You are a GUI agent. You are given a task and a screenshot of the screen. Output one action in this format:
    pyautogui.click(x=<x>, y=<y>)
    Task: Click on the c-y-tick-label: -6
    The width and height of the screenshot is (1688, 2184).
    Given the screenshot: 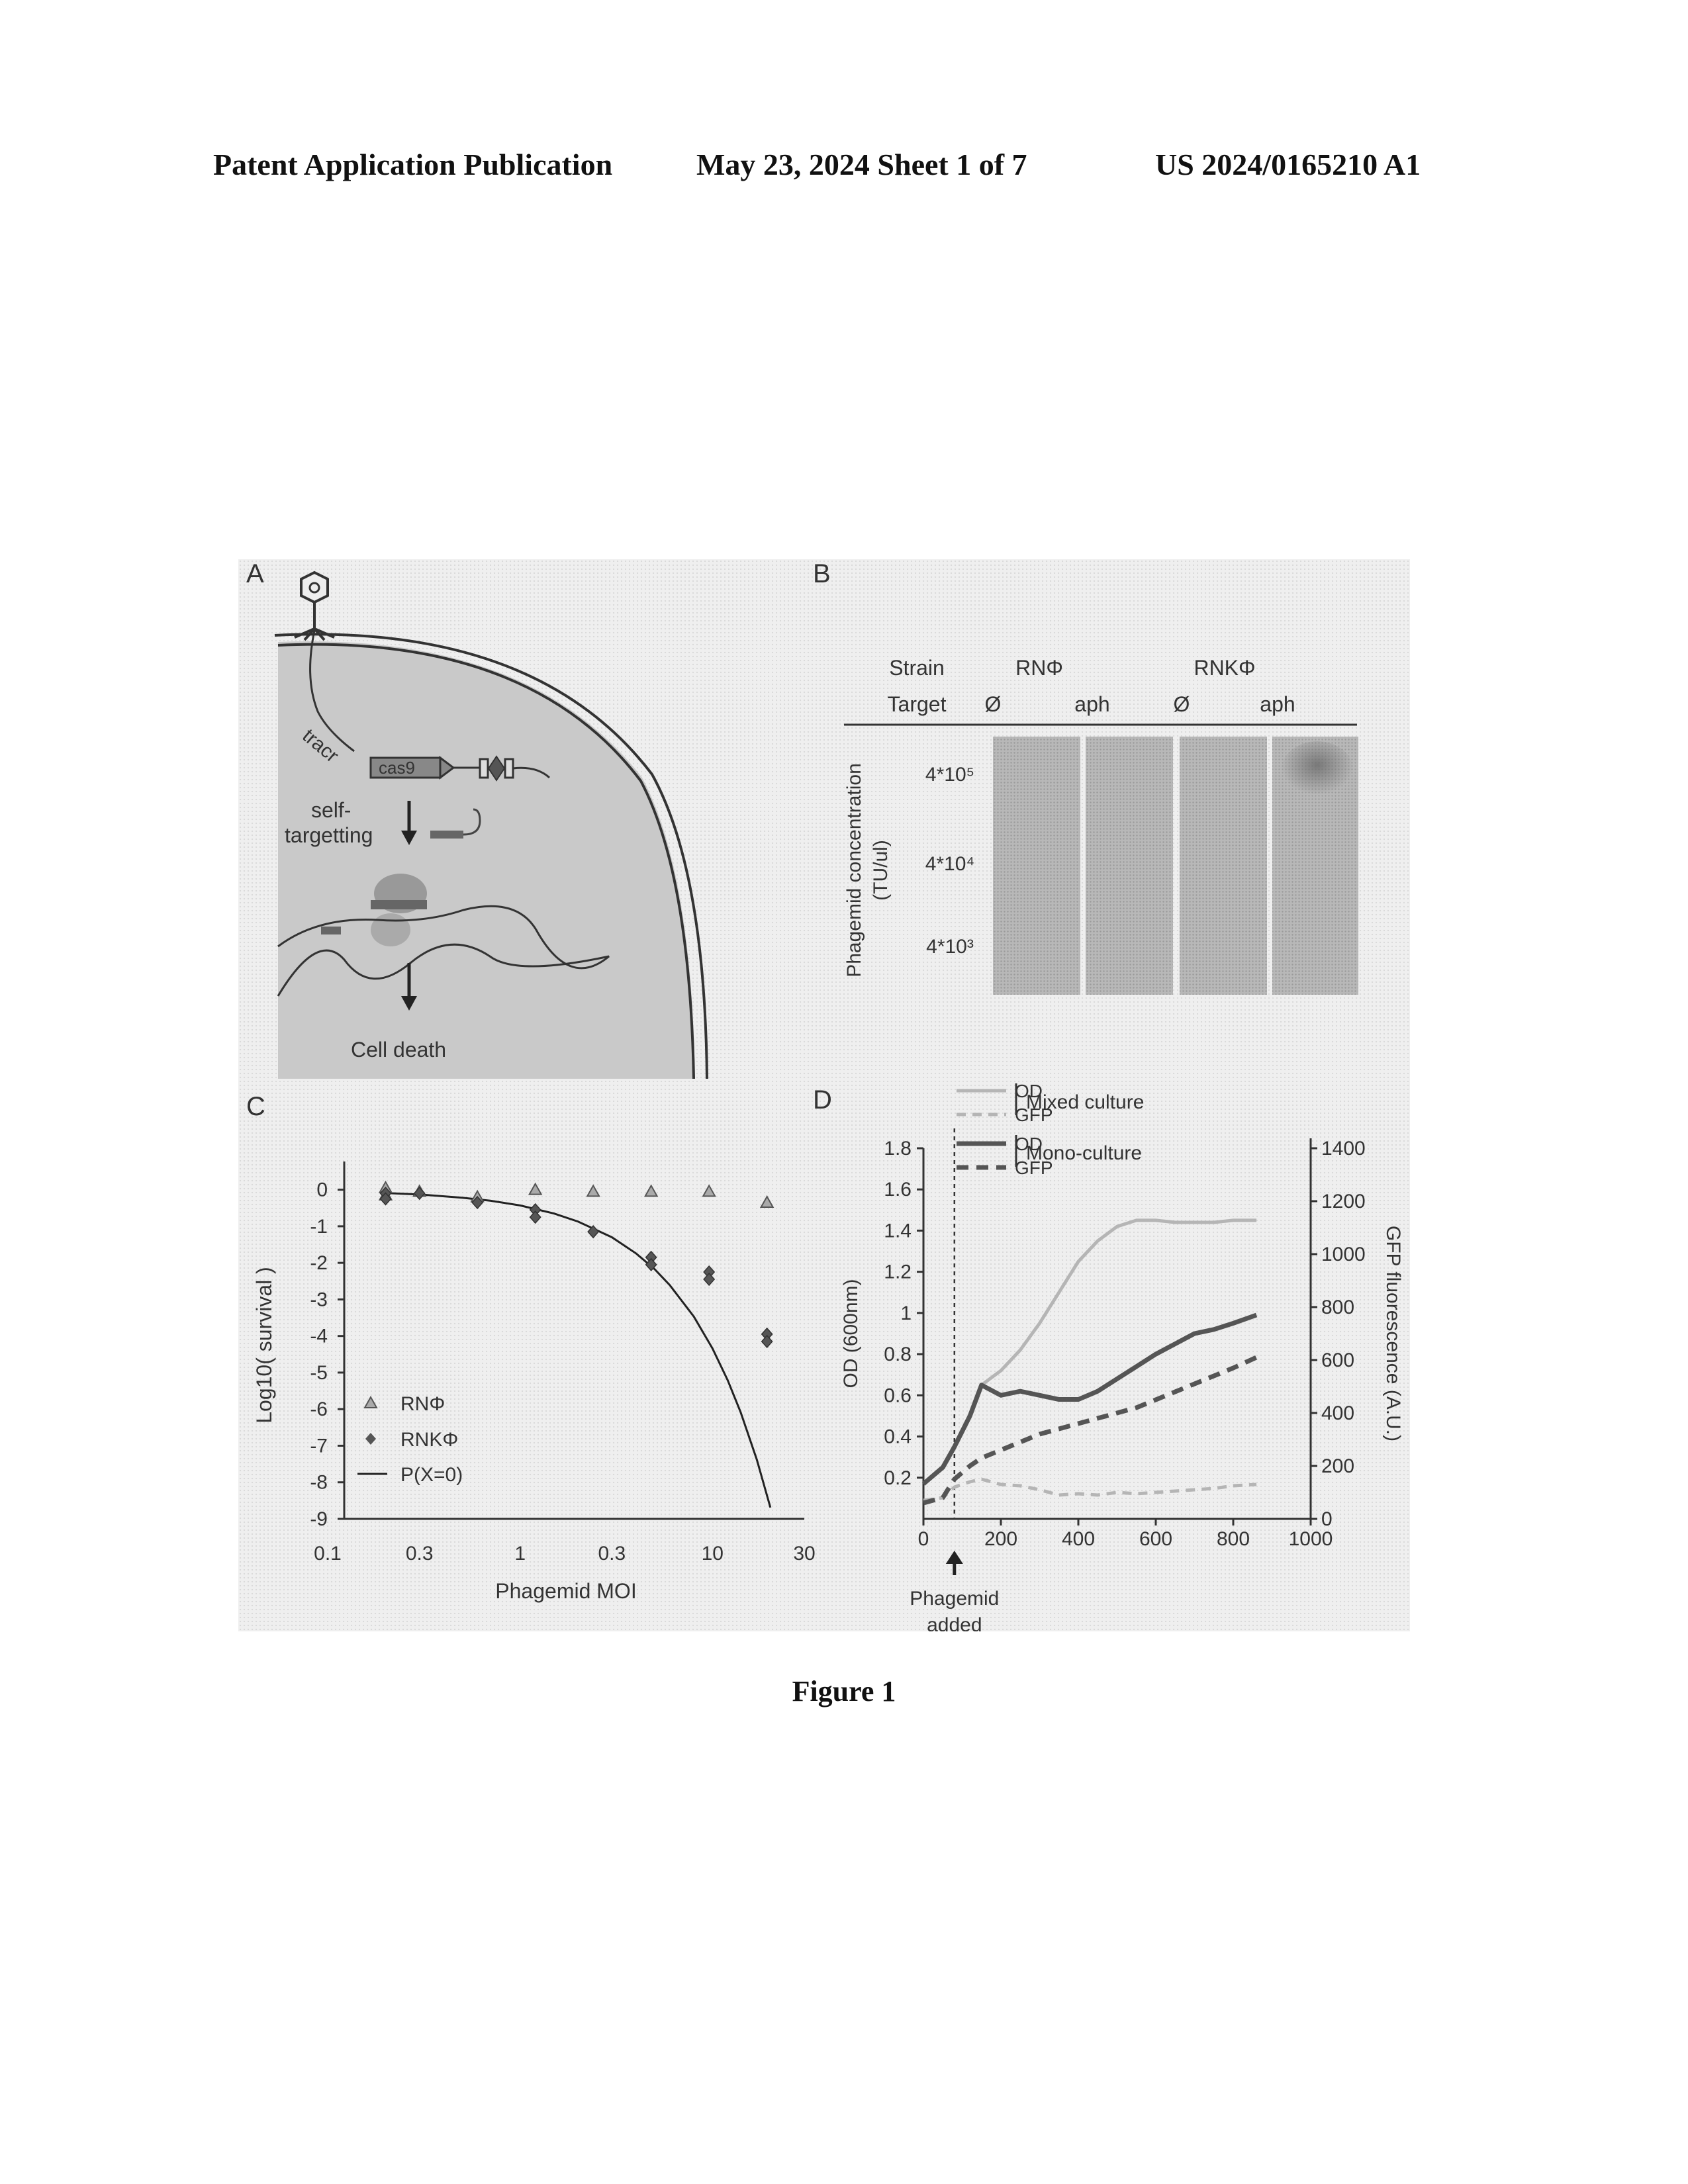 What is the action you would take?
    pyautogui.click(x=319, y=1409)
    